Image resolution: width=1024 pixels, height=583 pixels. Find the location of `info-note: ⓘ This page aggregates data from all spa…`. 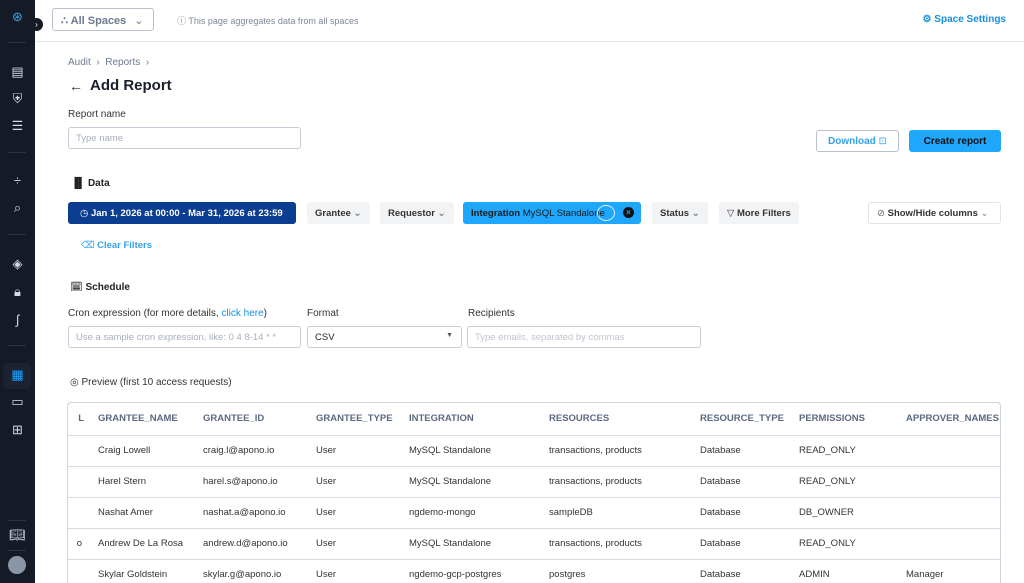

info-note: ⓘ This page aggregates data from all spa… is located at coordinates (267, 20).